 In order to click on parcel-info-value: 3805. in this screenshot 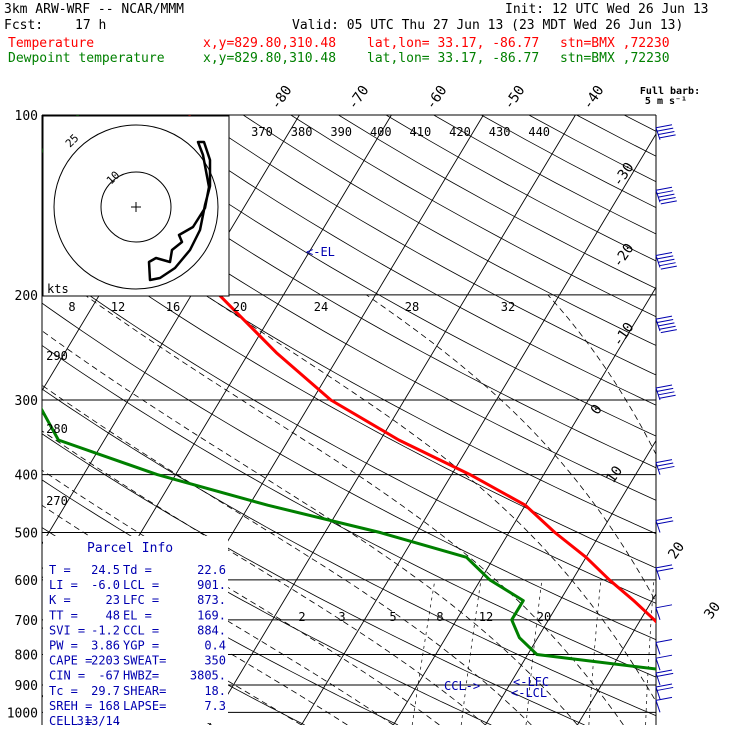, I will do `click(208, 676)`.